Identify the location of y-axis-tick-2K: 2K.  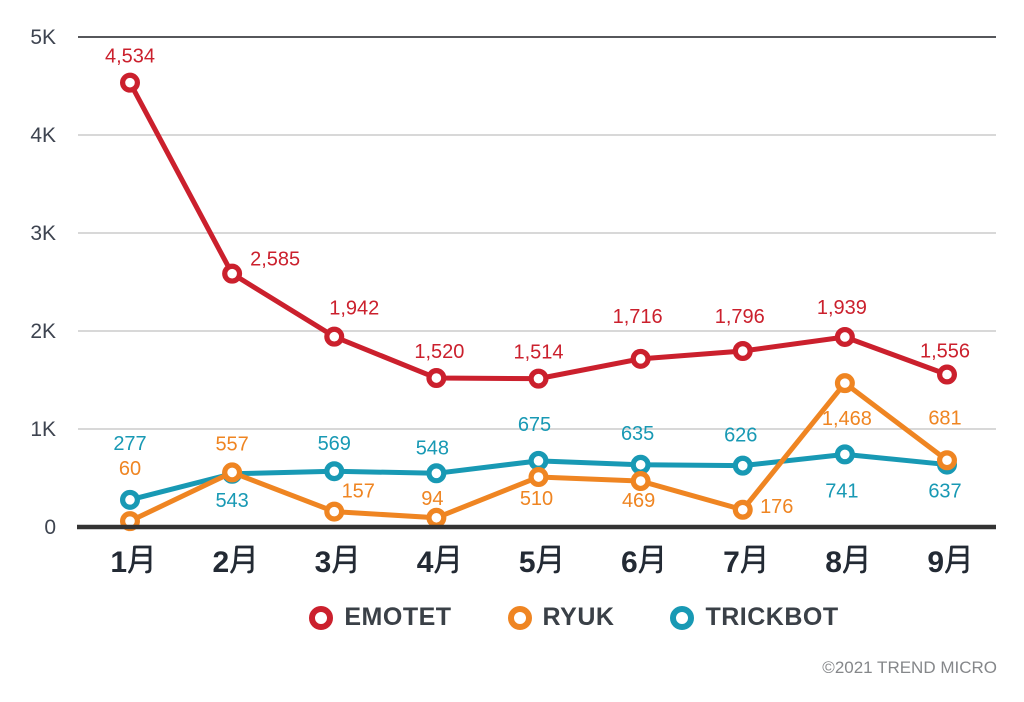
(43, 331).